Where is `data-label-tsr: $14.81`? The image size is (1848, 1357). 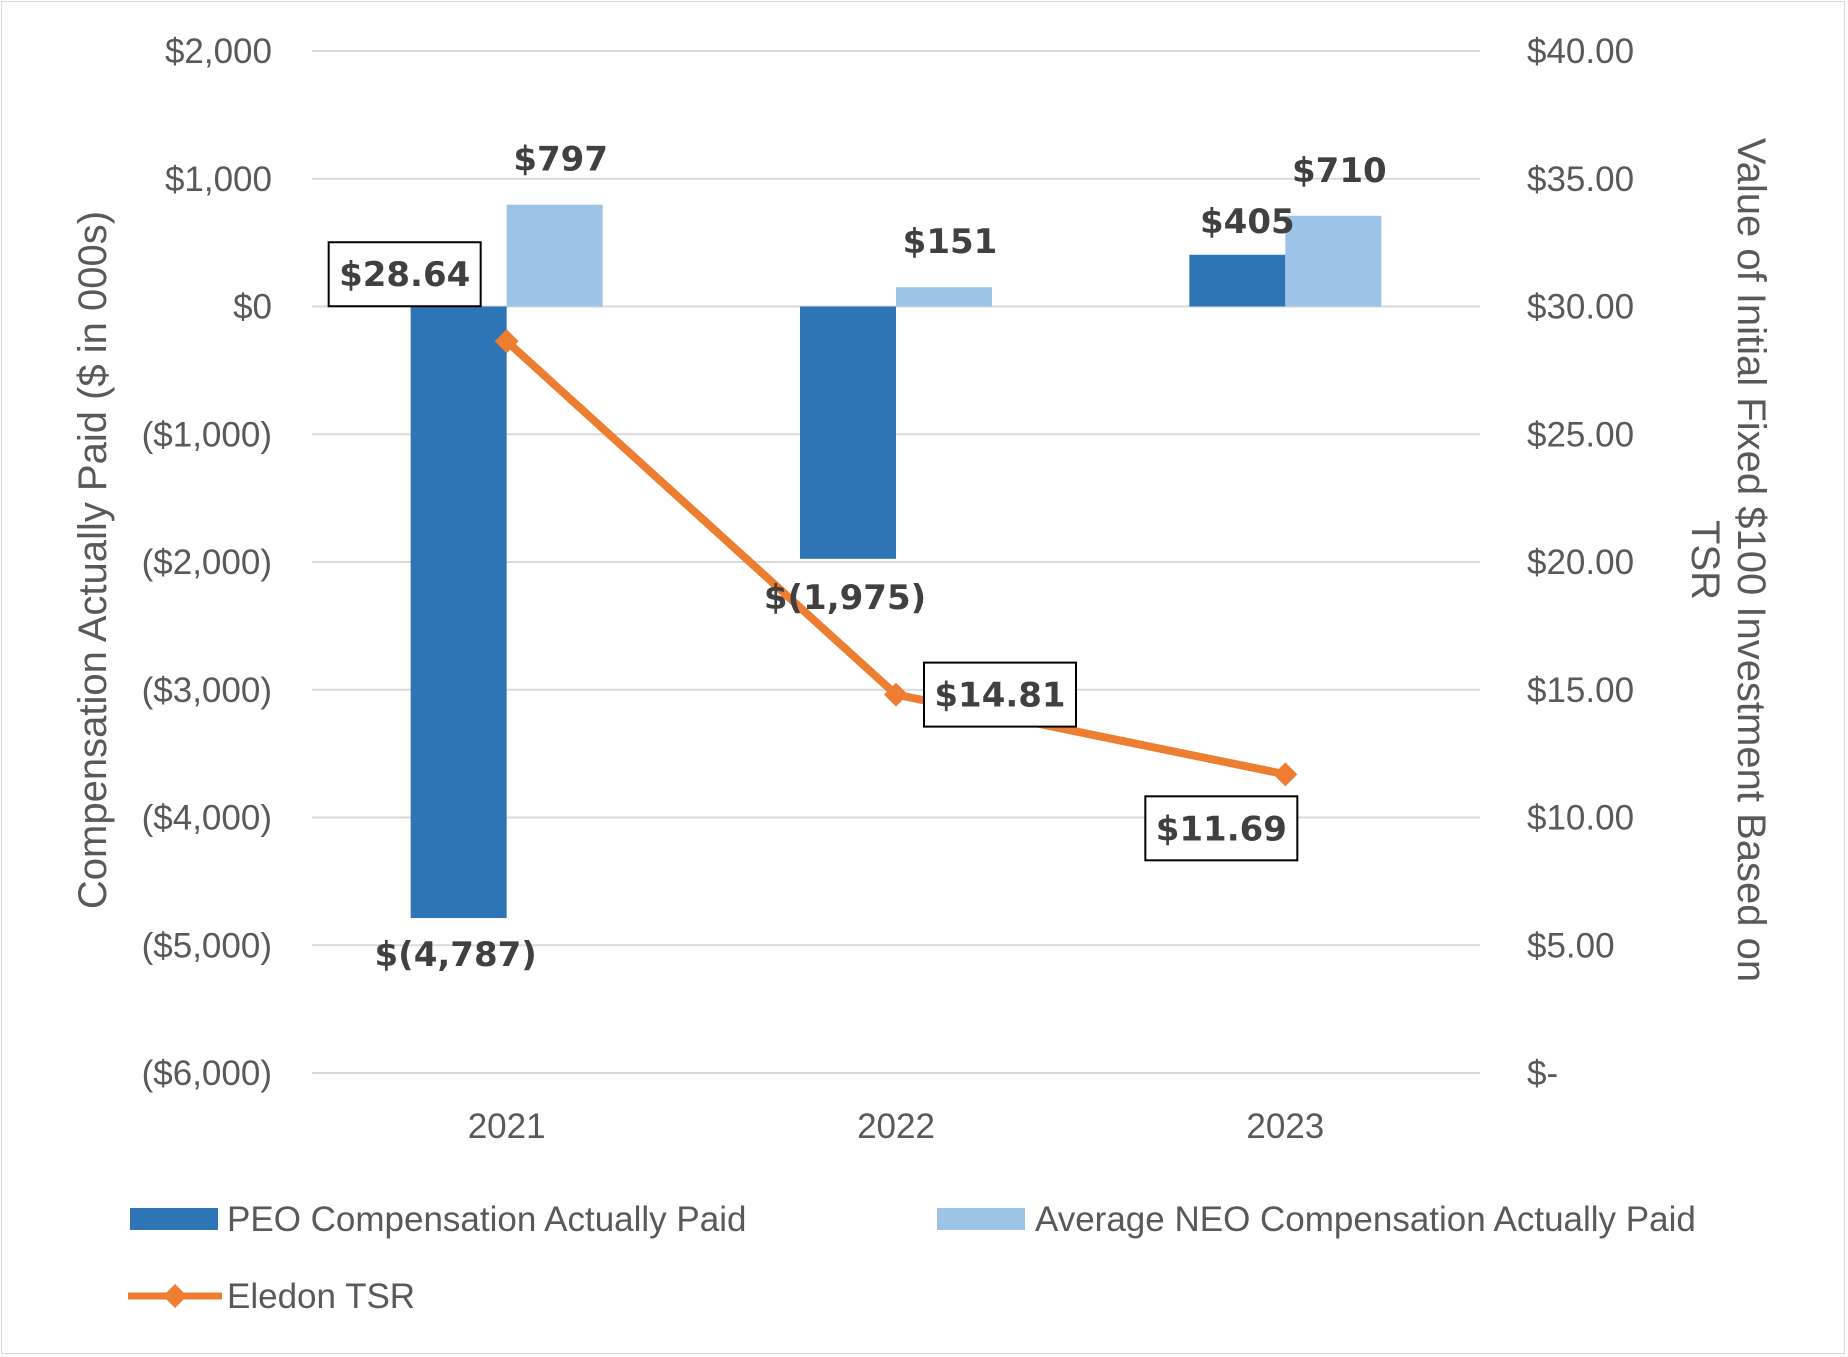
data-label-tsr: $14.81 is located at coordinates (999, 696).